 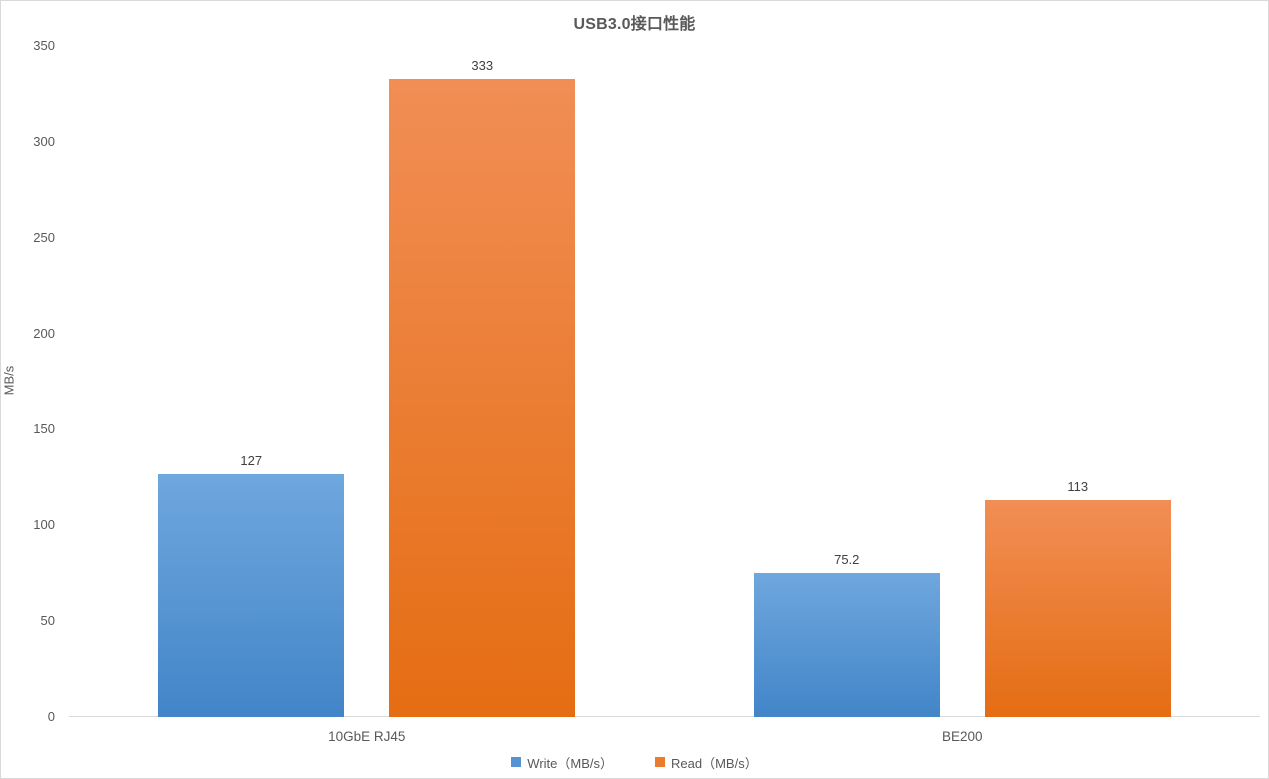 I want to click on legend-label: Write（MB/s）, so click(x=570, y=763).